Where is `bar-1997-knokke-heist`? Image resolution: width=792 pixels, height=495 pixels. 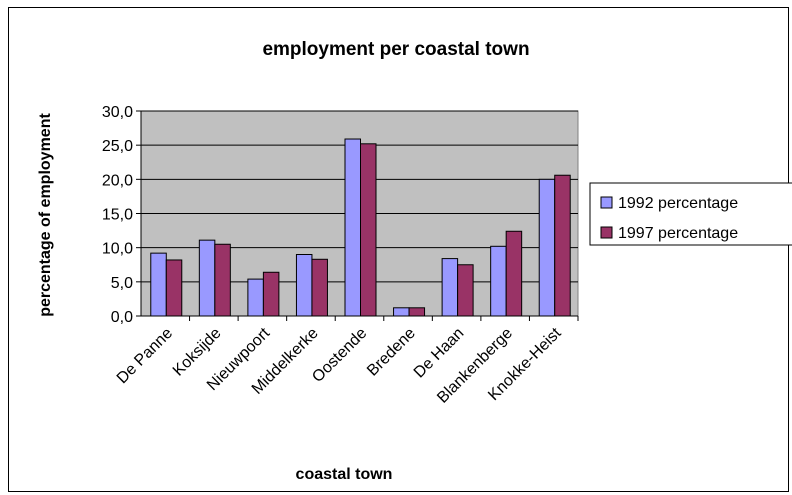 bar-1997-knokke-heist is located at coordinates (562, 245).